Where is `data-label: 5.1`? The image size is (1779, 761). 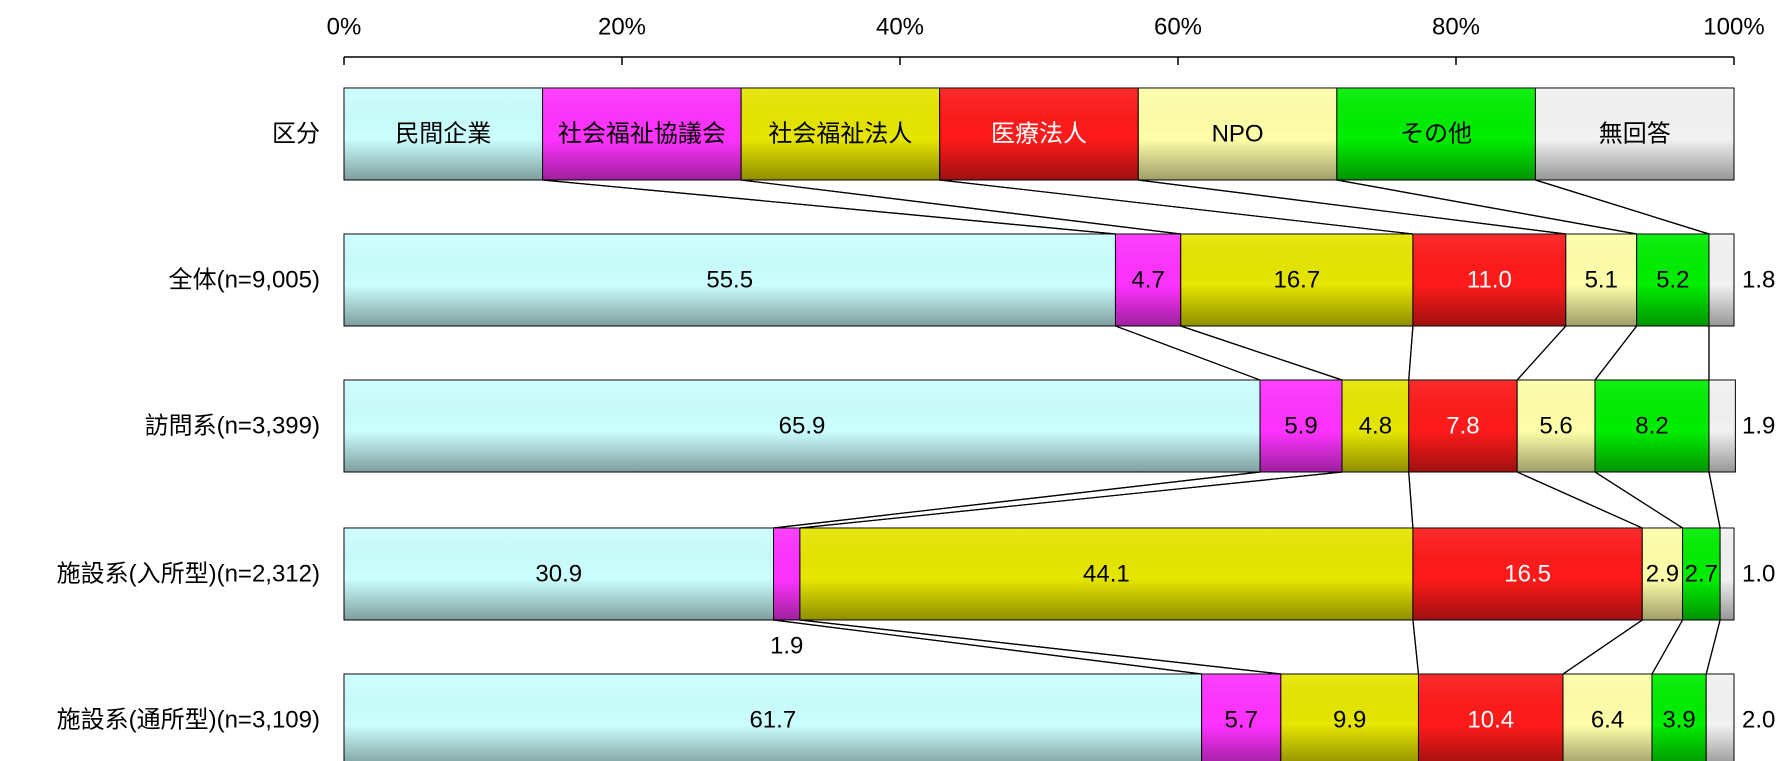
data-label: 5.1 is located at coordinates (1601, 280).